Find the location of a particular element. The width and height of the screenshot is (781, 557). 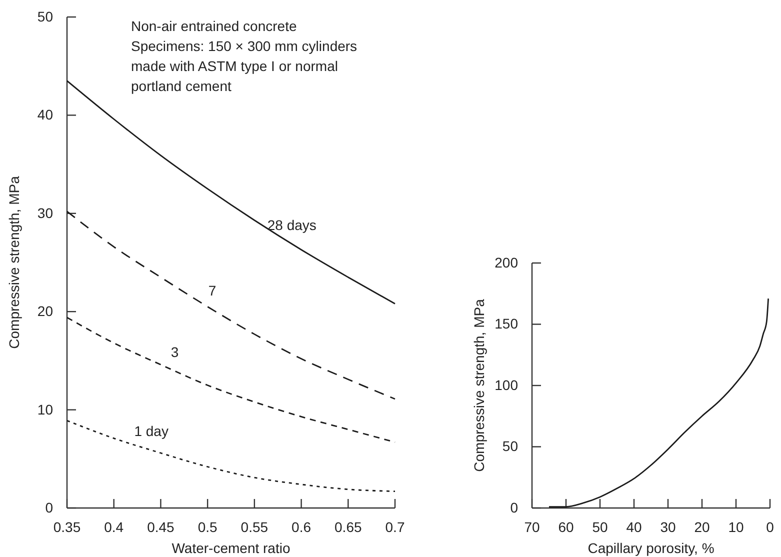

x-tick-label: 0.45 is located at coordinates (161, 526).